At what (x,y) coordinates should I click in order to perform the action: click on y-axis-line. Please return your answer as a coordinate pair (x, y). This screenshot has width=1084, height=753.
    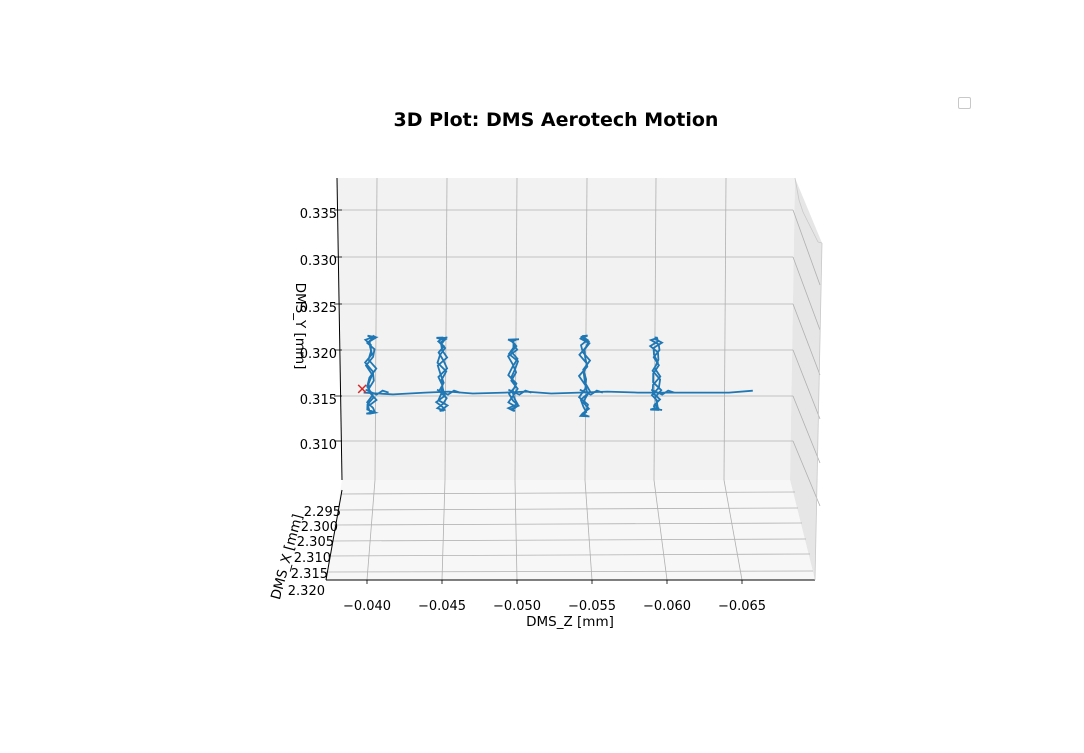
    Looking at the image, I should click on (339, 329).